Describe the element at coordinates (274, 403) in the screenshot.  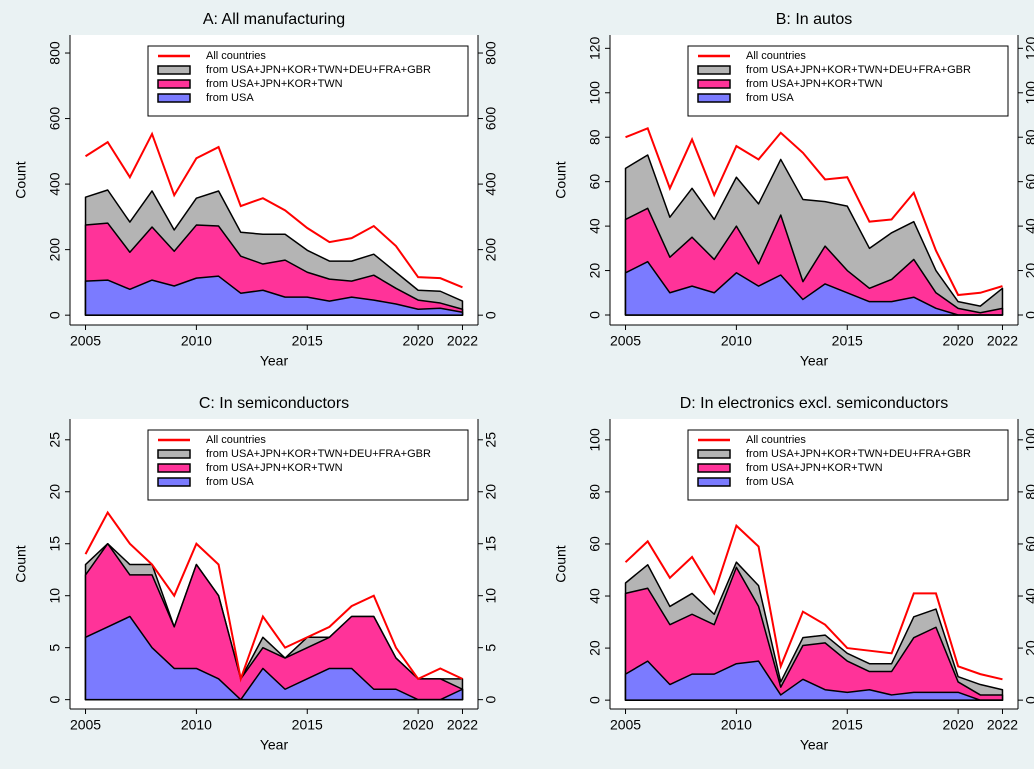
I see `chart-title: C: In semiconductors` at that location.